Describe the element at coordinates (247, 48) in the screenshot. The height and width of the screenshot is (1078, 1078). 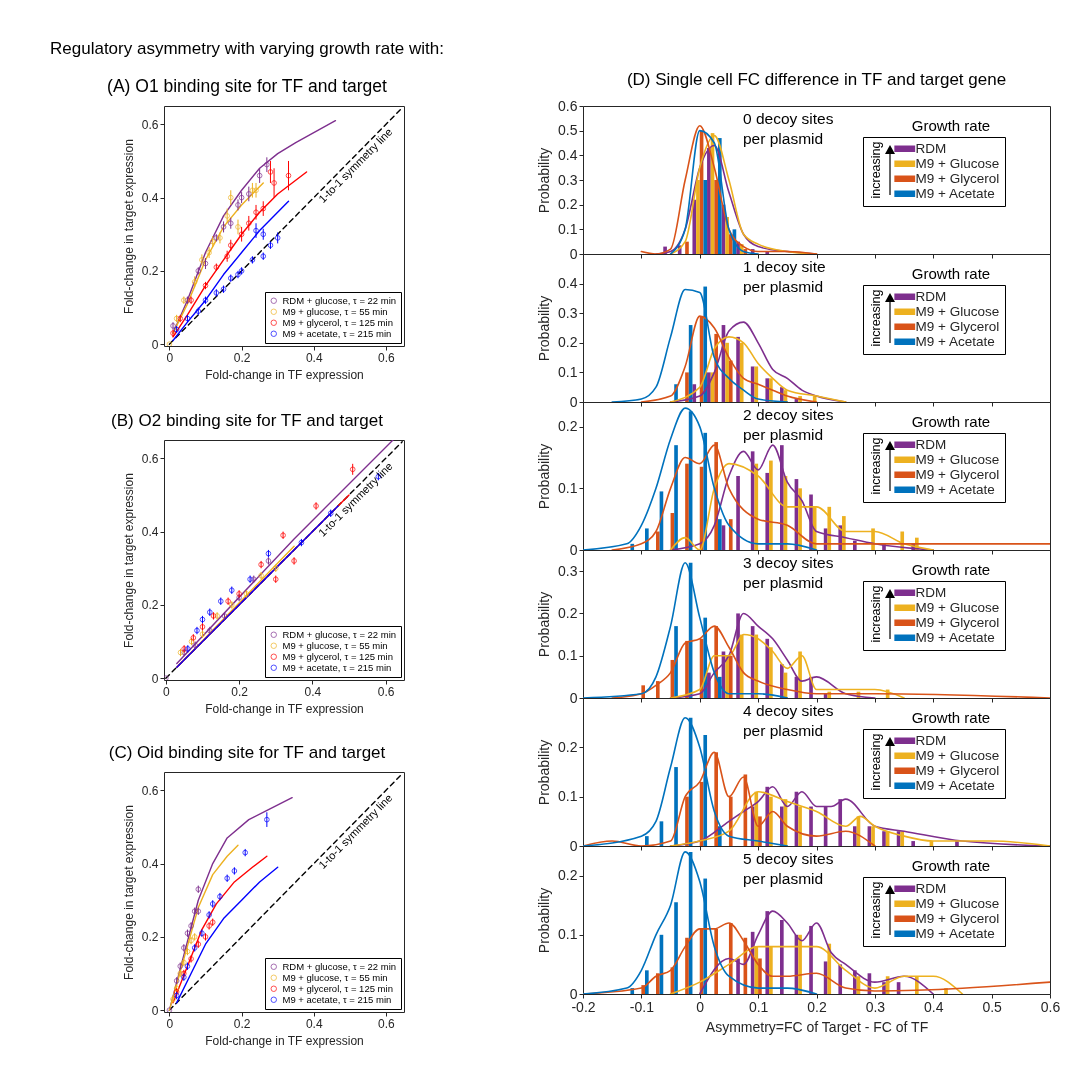
I see `chart-title: Regulatory asymmetry with varying growth rate with:` at that location.